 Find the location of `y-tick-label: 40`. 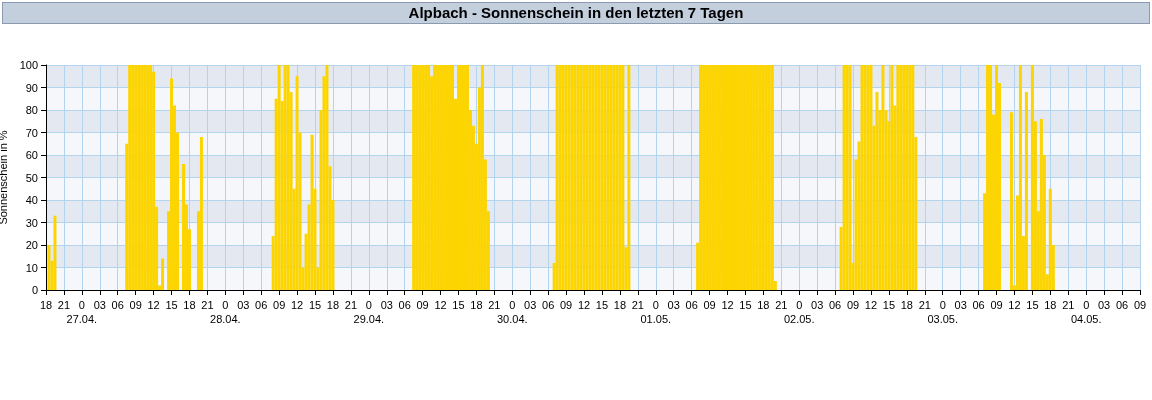

y-tick-label: 40 is located at coordinates (31, 200).